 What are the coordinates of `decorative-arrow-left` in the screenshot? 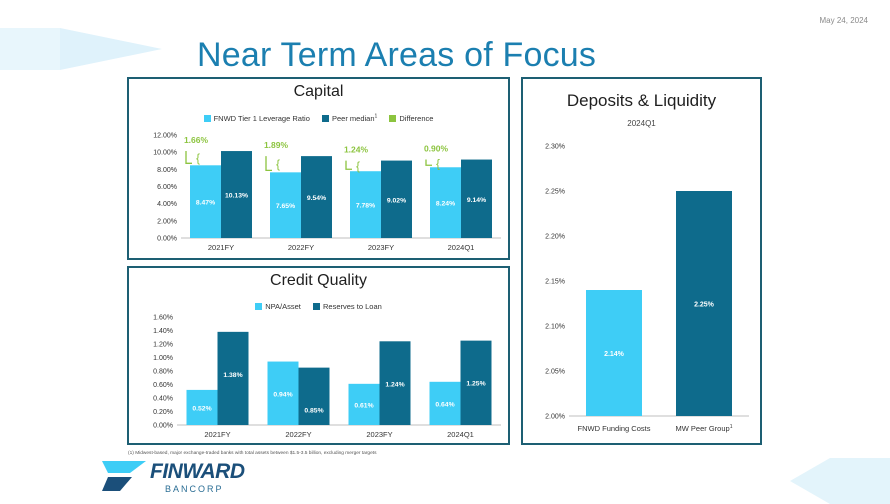 It's located at (111, 49).